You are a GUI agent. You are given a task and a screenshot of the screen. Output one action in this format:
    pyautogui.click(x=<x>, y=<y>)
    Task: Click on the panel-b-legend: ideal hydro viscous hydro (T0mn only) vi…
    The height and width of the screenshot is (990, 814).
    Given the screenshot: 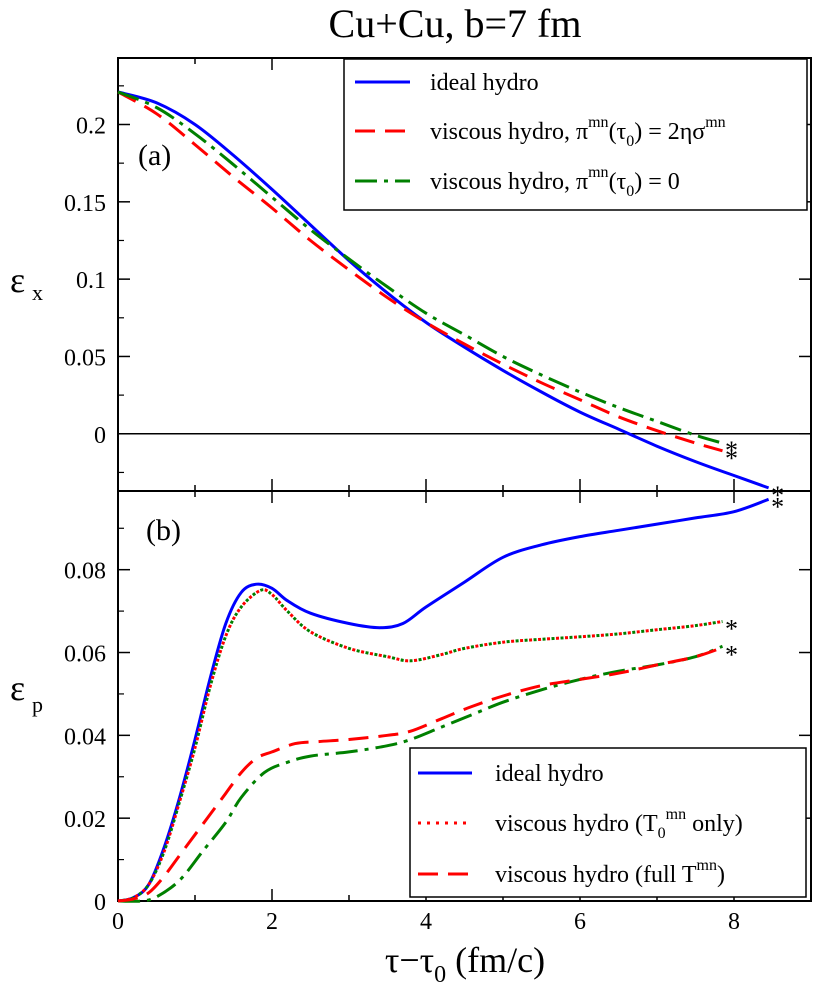 What is the action you would take?
    pyautogui.click(x=608, y=822)
    